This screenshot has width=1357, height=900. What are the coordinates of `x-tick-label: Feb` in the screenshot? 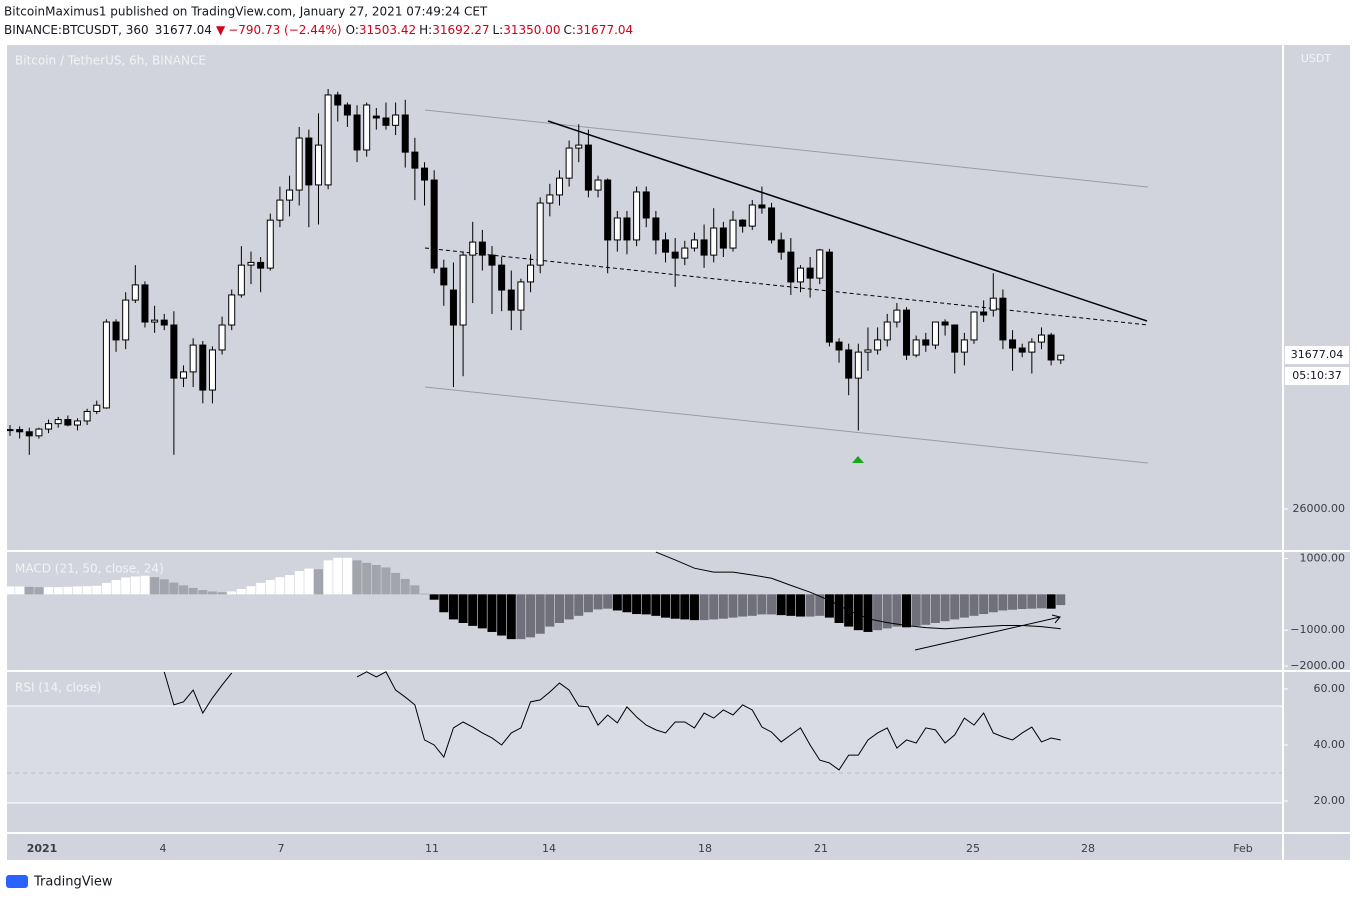 It's located at (1242, 848).